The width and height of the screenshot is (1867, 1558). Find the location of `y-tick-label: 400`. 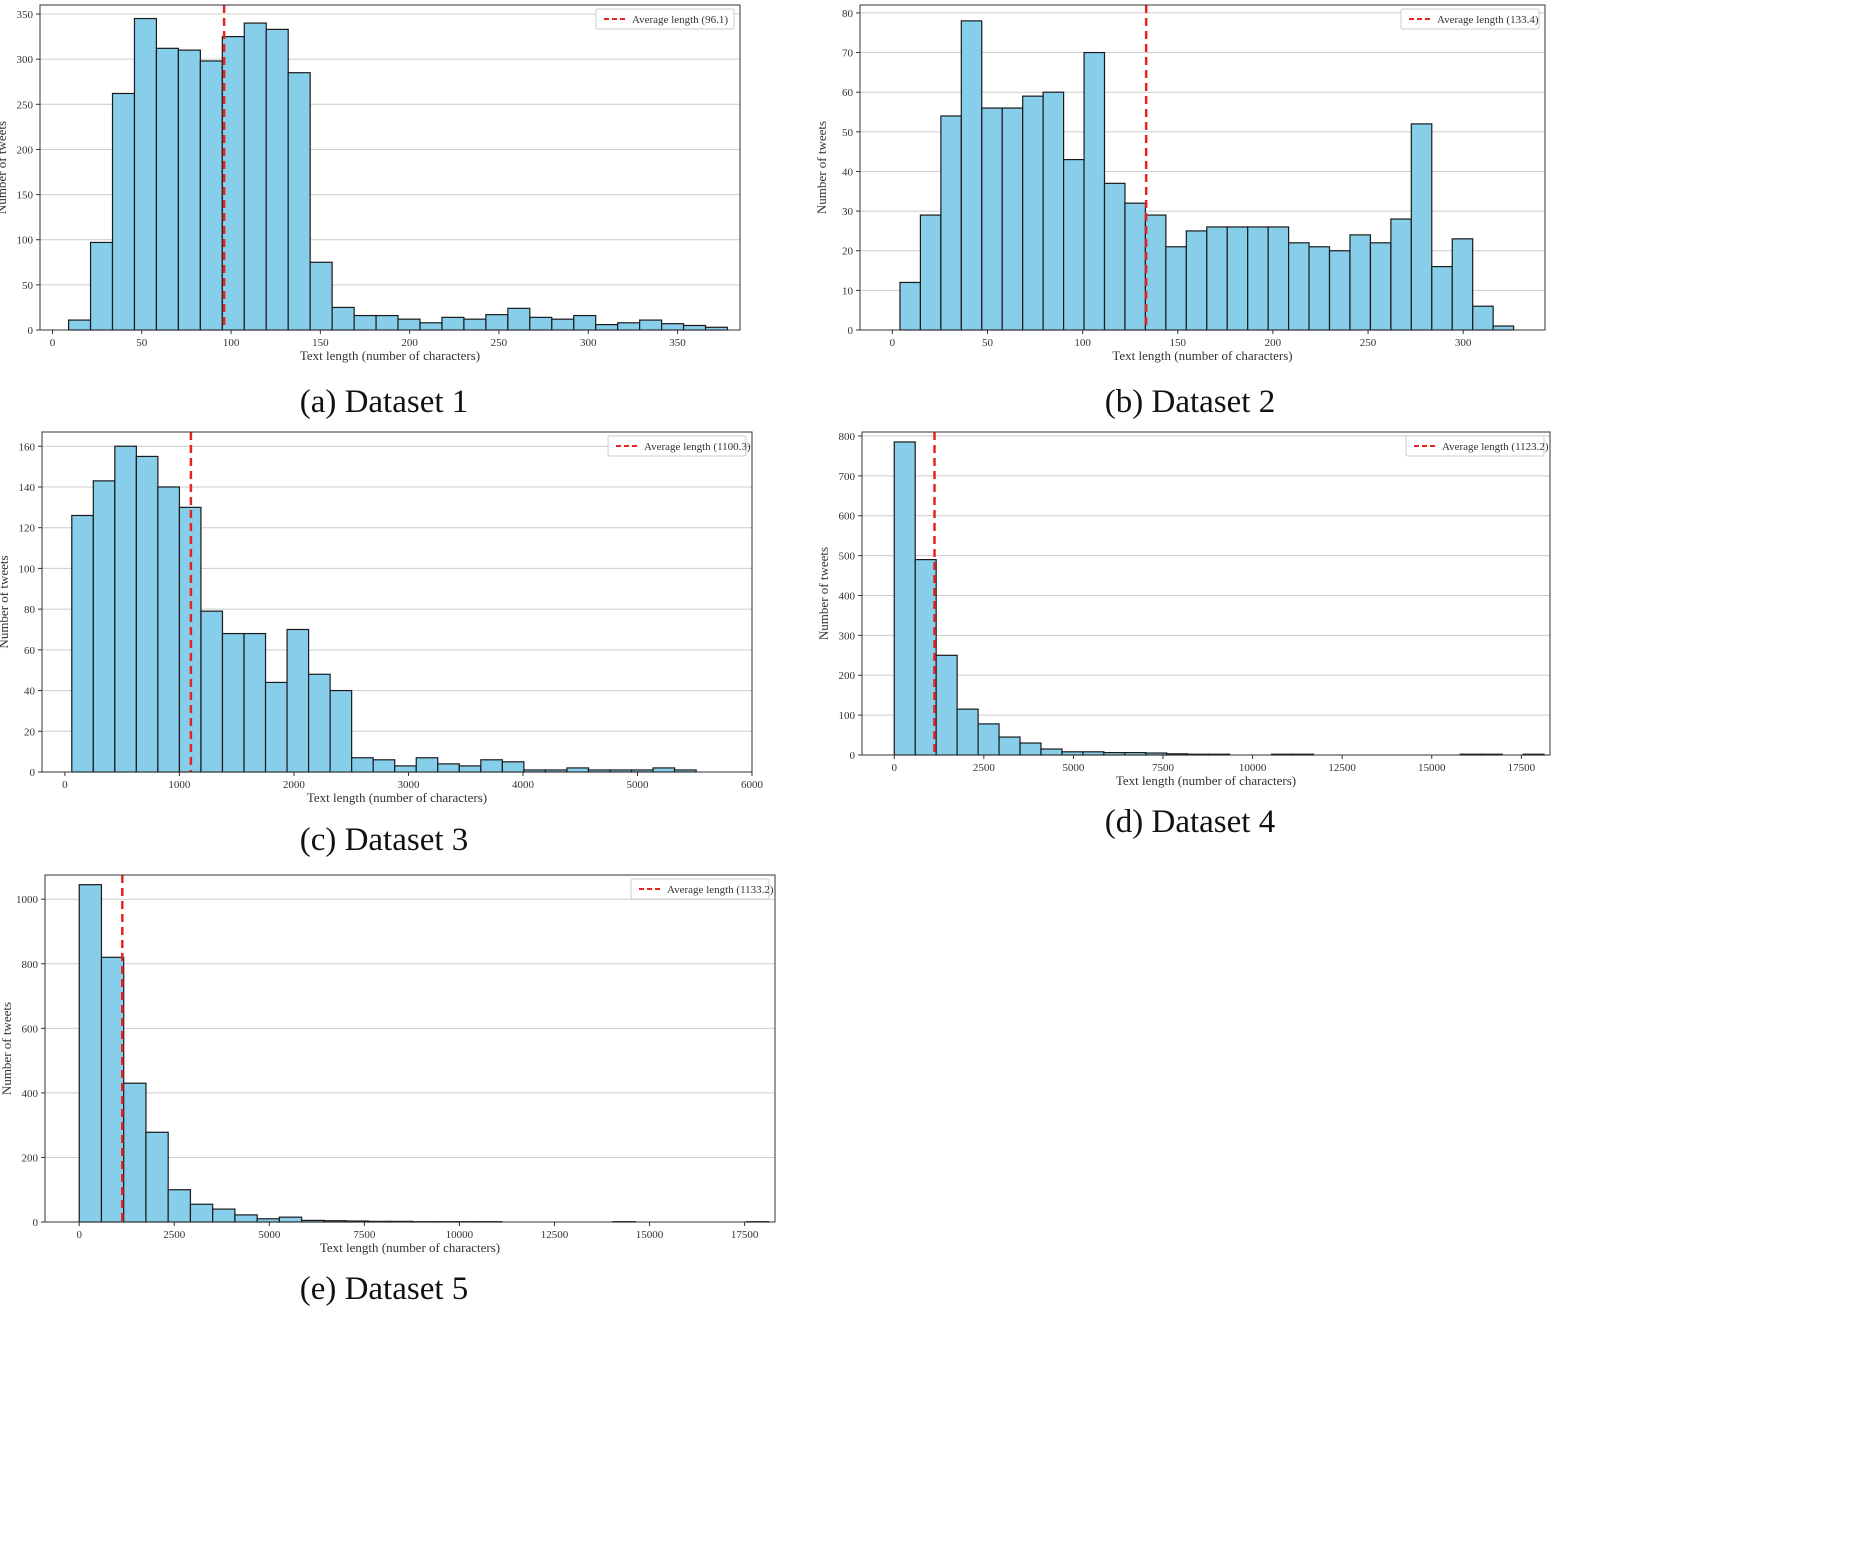

y-tick-label: 400 is located at coordinates (30, 1094).